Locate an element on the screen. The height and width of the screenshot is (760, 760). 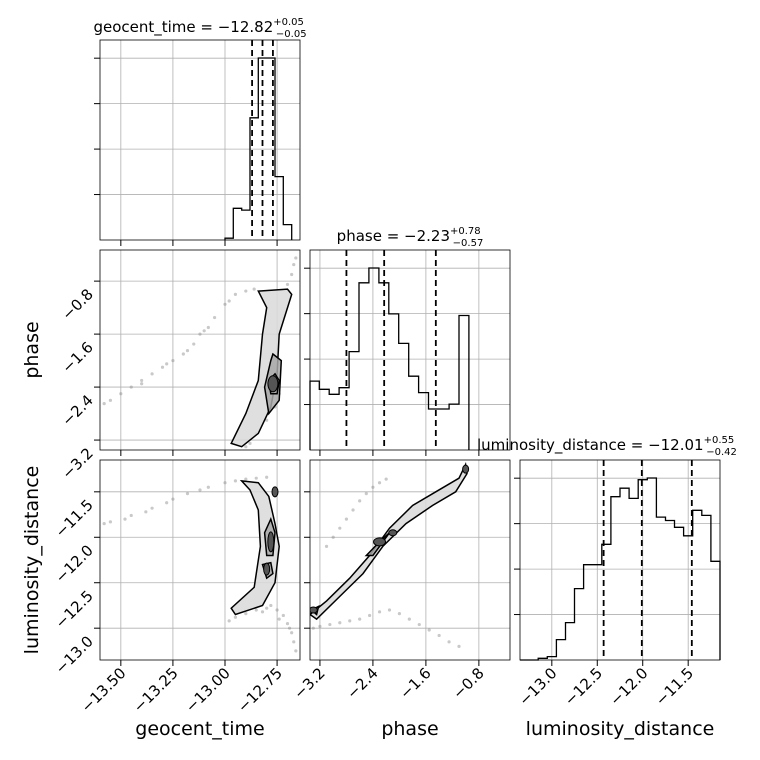
panel-phase-vs-geocent-time is located at coordinates (200, 352).